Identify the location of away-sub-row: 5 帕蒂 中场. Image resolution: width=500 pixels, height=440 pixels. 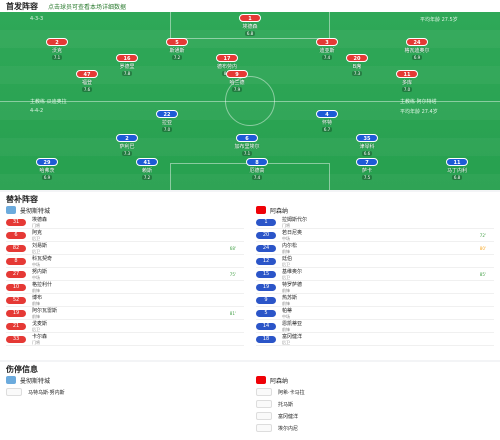
(375, 313).